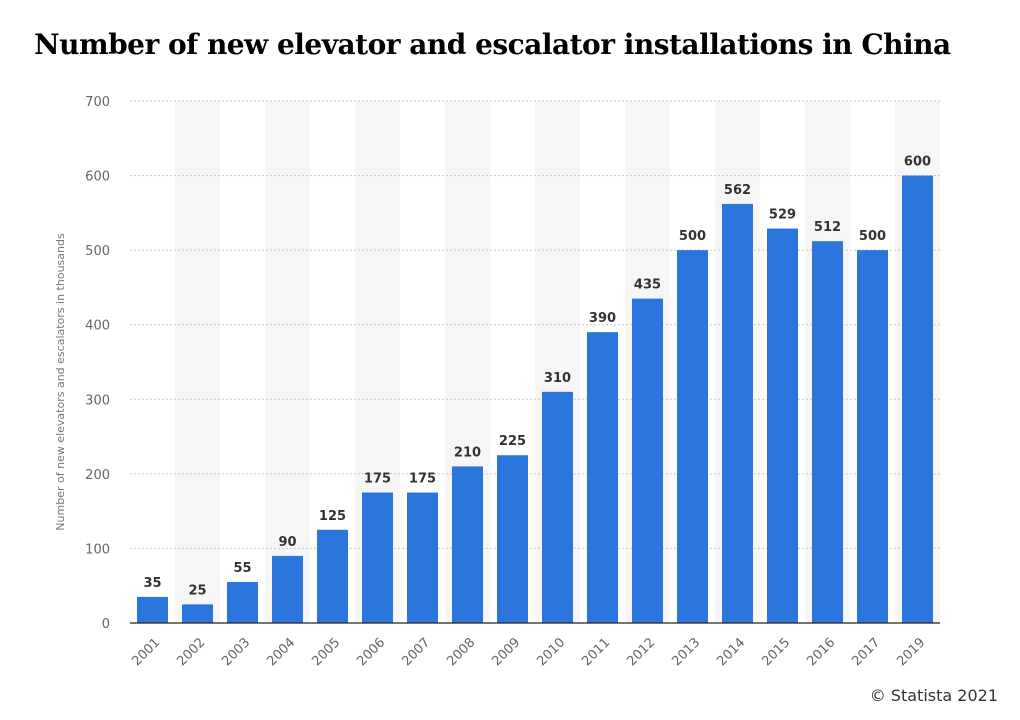  I want to click on x-tick-label: 2009, so click(506, 652).